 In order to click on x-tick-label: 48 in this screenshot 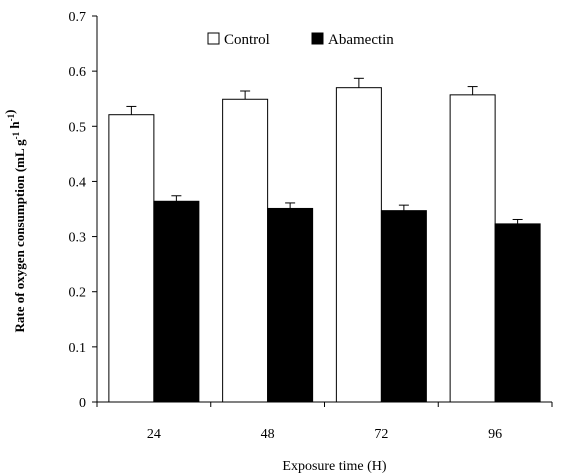, I will do `click(268, 434)`.